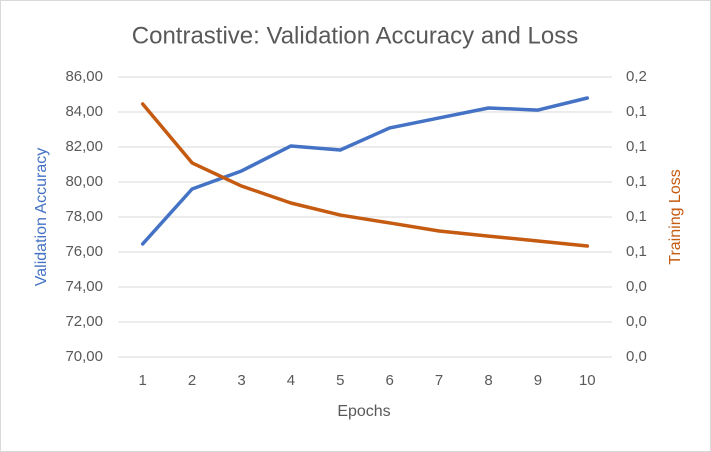  What do you see at coordinates (84, 356) in the screenshot?
I see `y-tick-label: 70,00` at bounding box center [84, 356].